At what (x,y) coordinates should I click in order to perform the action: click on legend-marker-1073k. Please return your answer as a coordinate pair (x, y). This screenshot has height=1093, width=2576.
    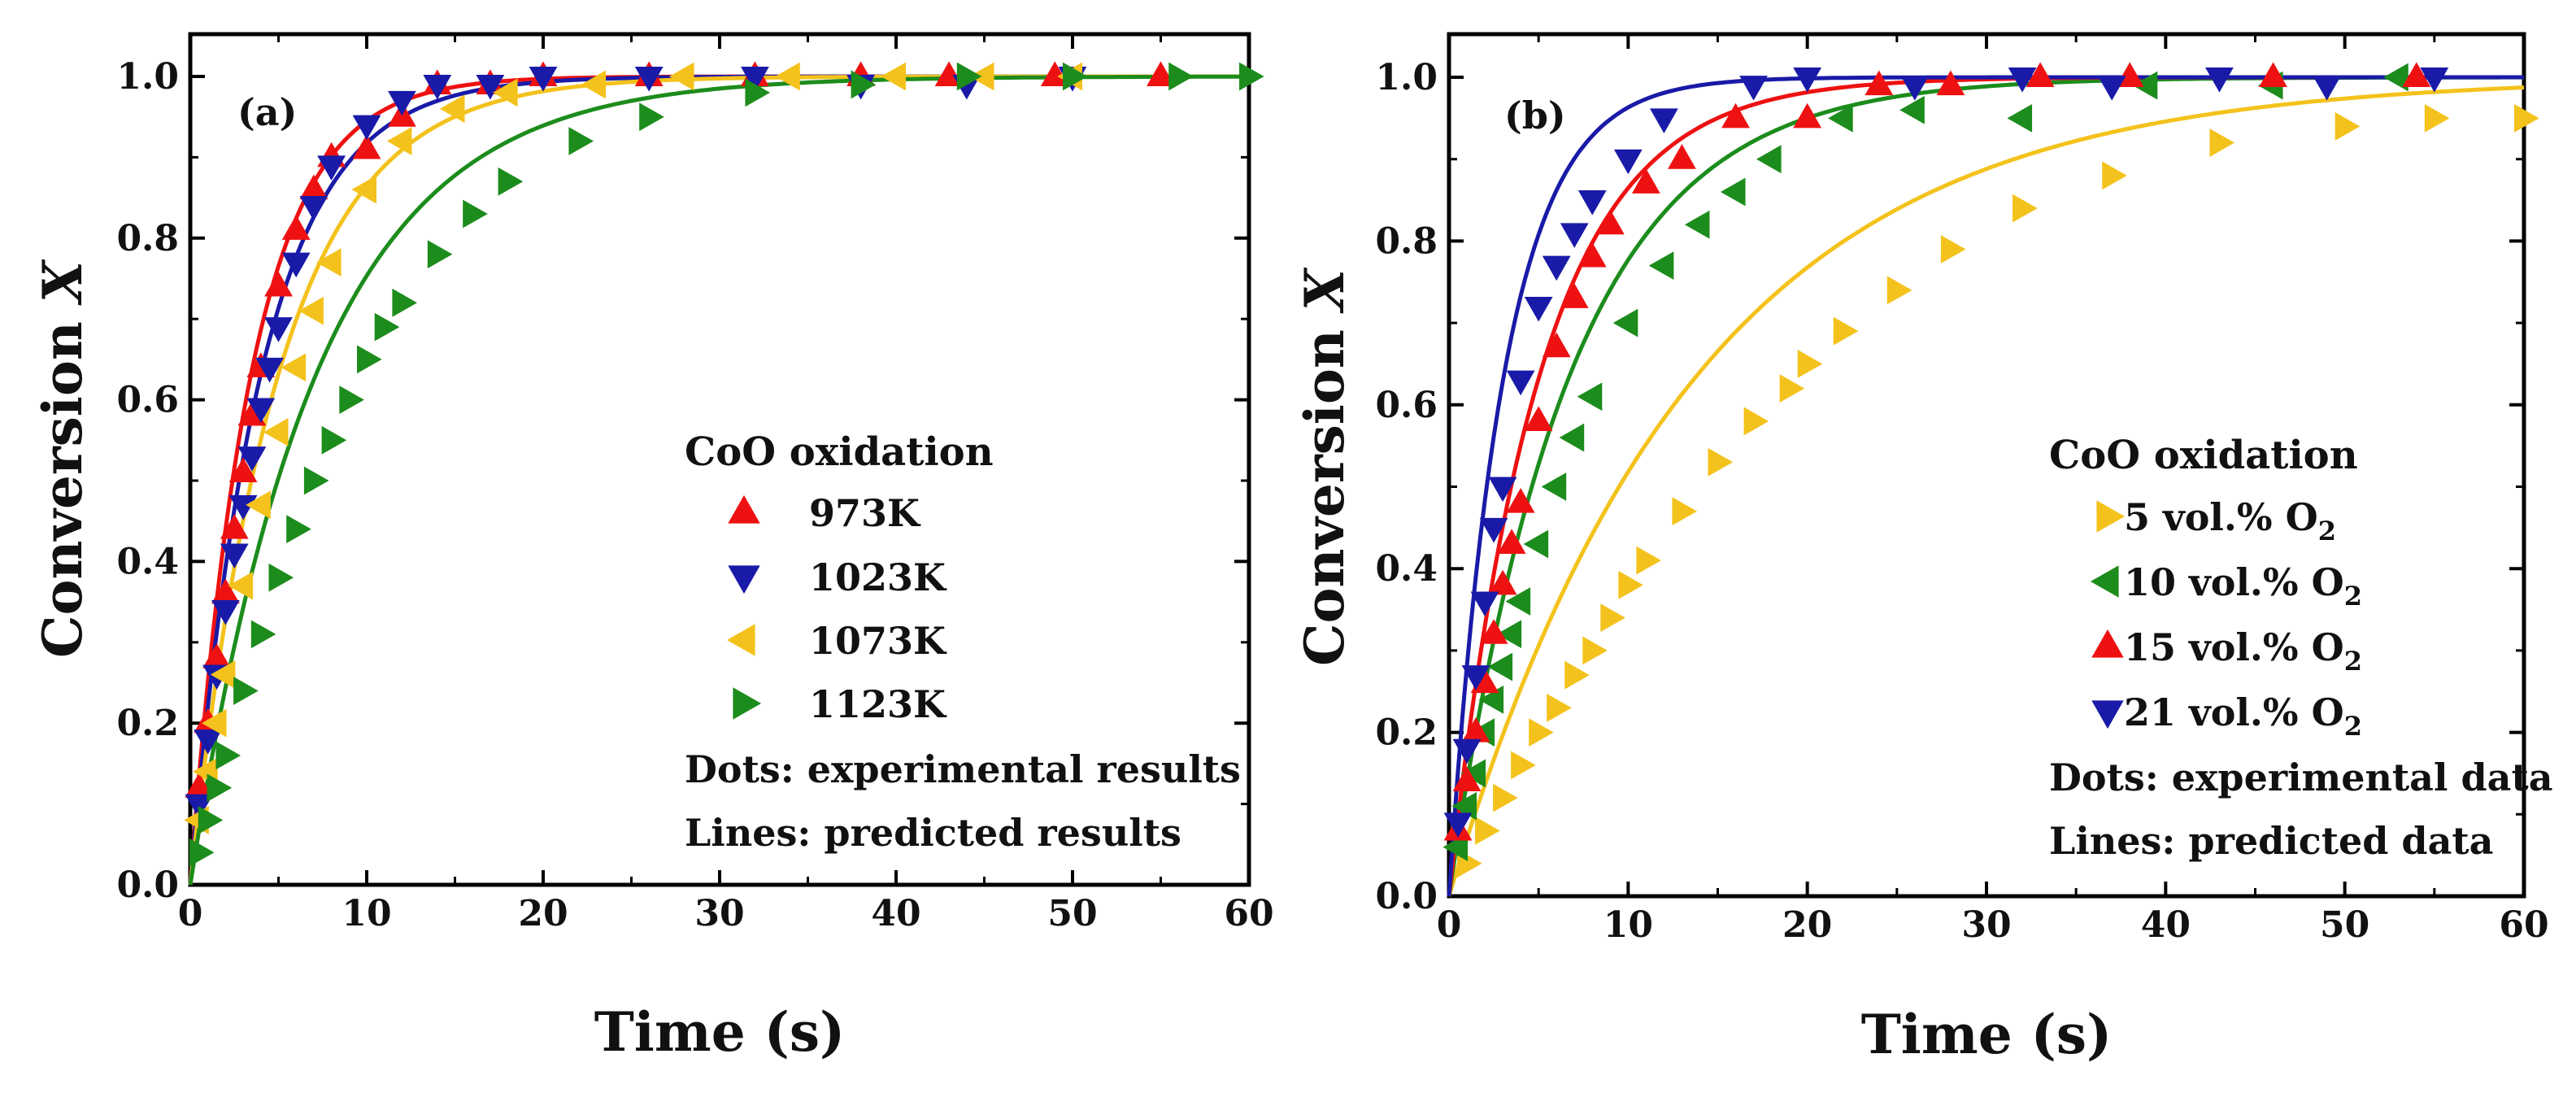
    Looking at the image, I should click on (741, 640).